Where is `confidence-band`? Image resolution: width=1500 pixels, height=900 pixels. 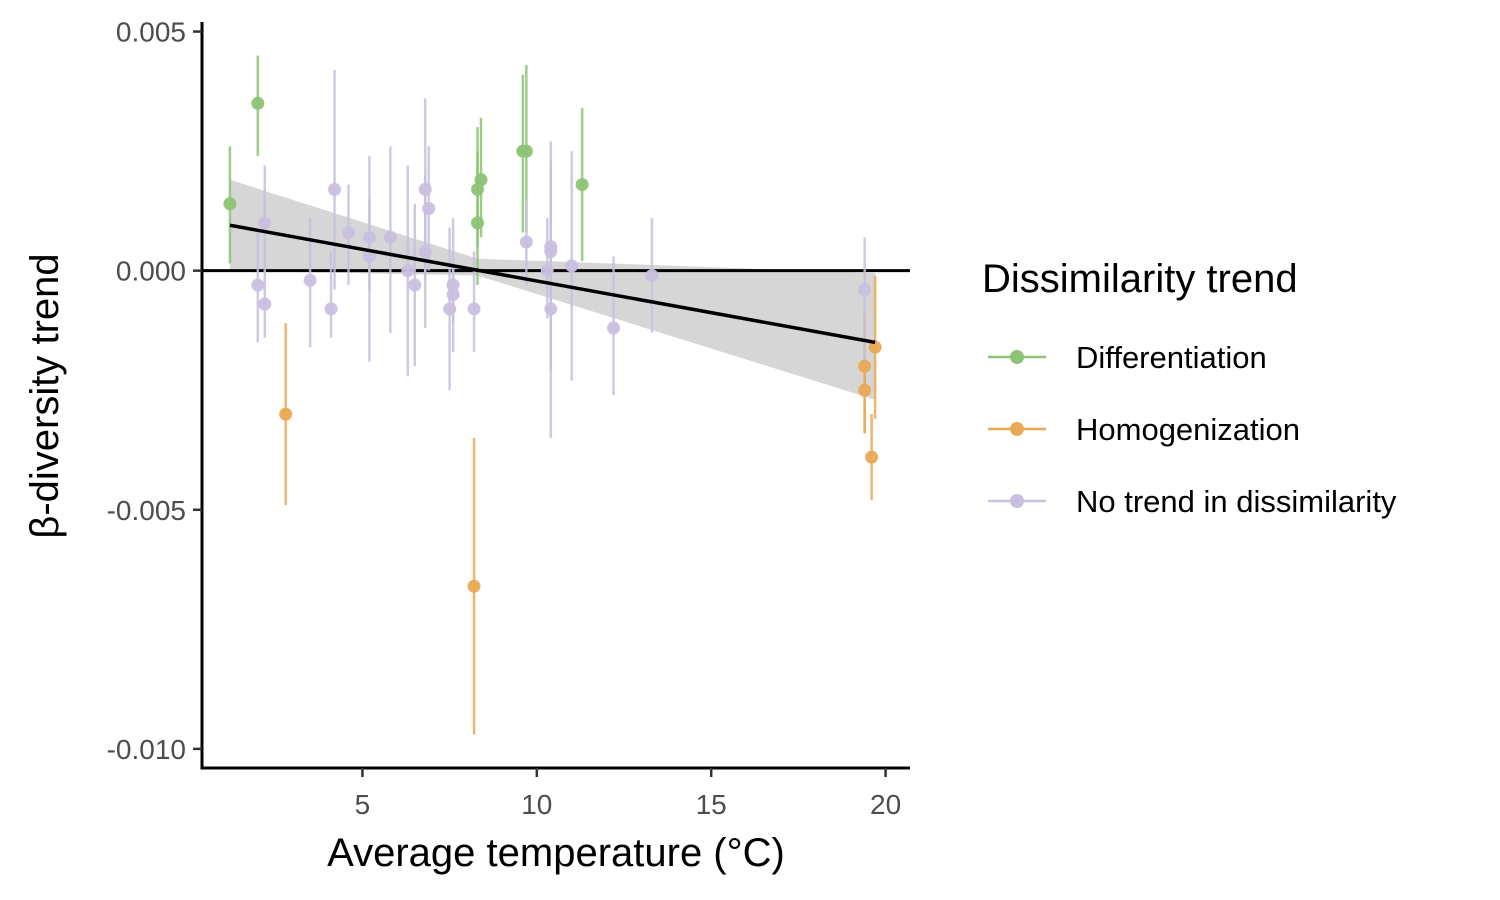
confidence-band is located at coordinates (552, 289).